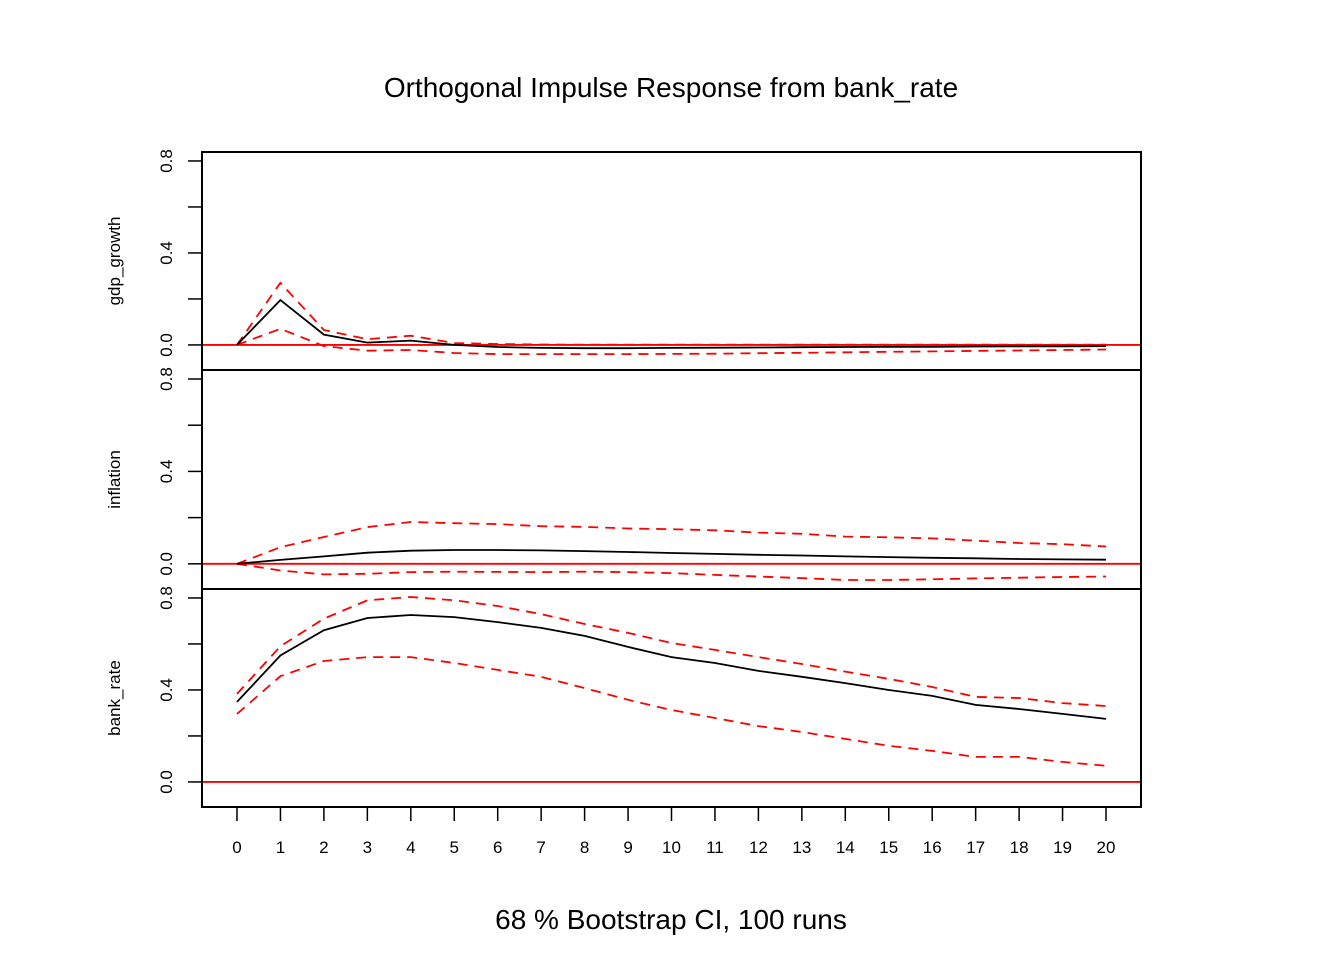 This screenshot has width=1344, height=960. What do you see at coordinates (323, 847) in the screenshot?
I see `x-tick-label: 2` at bounding box center [323, 847].